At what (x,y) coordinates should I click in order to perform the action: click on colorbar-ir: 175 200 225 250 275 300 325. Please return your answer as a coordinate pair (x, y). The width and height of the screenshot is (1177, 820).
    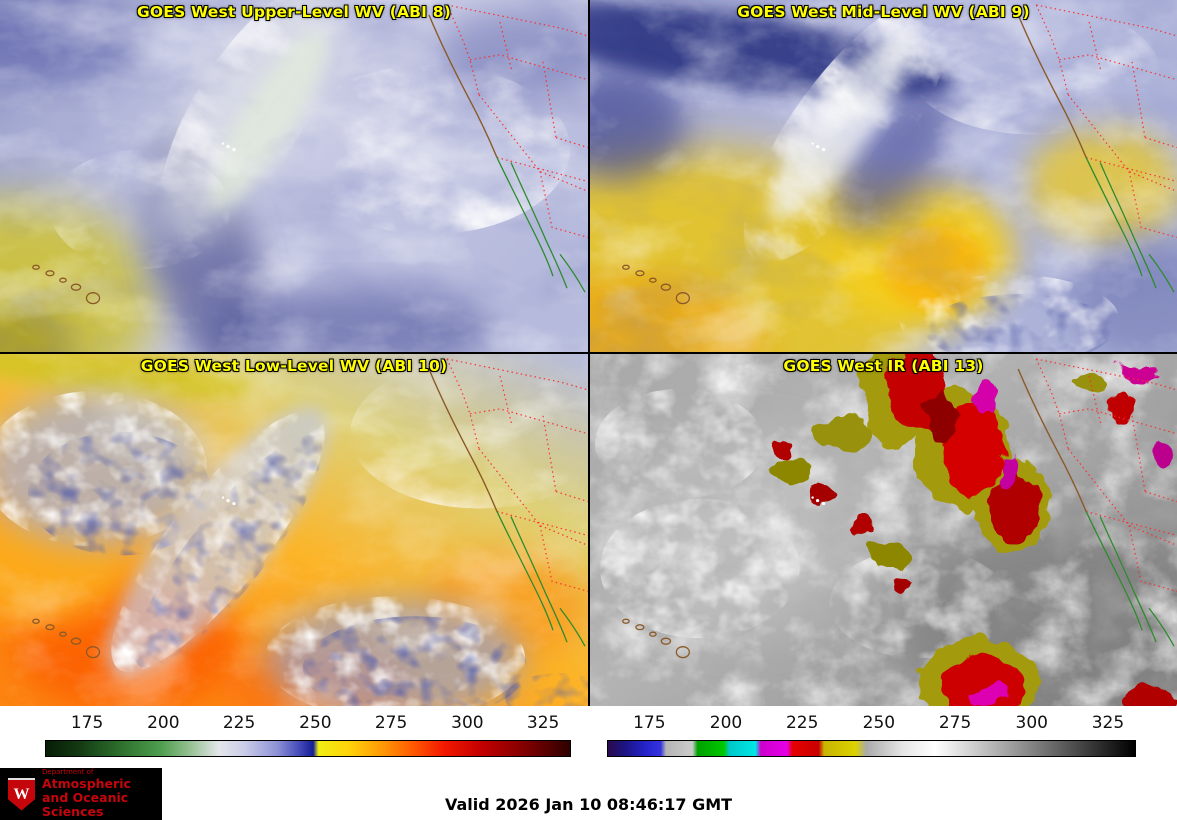
    Looking at the image, I should click on (871, 736).